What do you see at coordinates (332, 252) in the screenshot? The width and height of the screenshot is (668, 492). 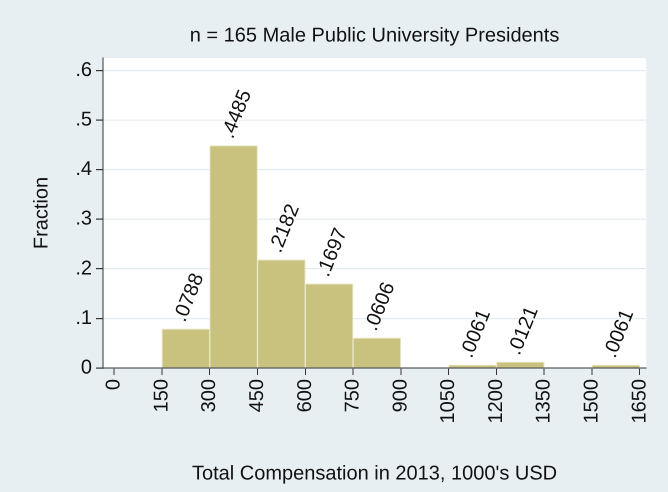 I see `data-label: .1697` at bounding box center [332, 252].